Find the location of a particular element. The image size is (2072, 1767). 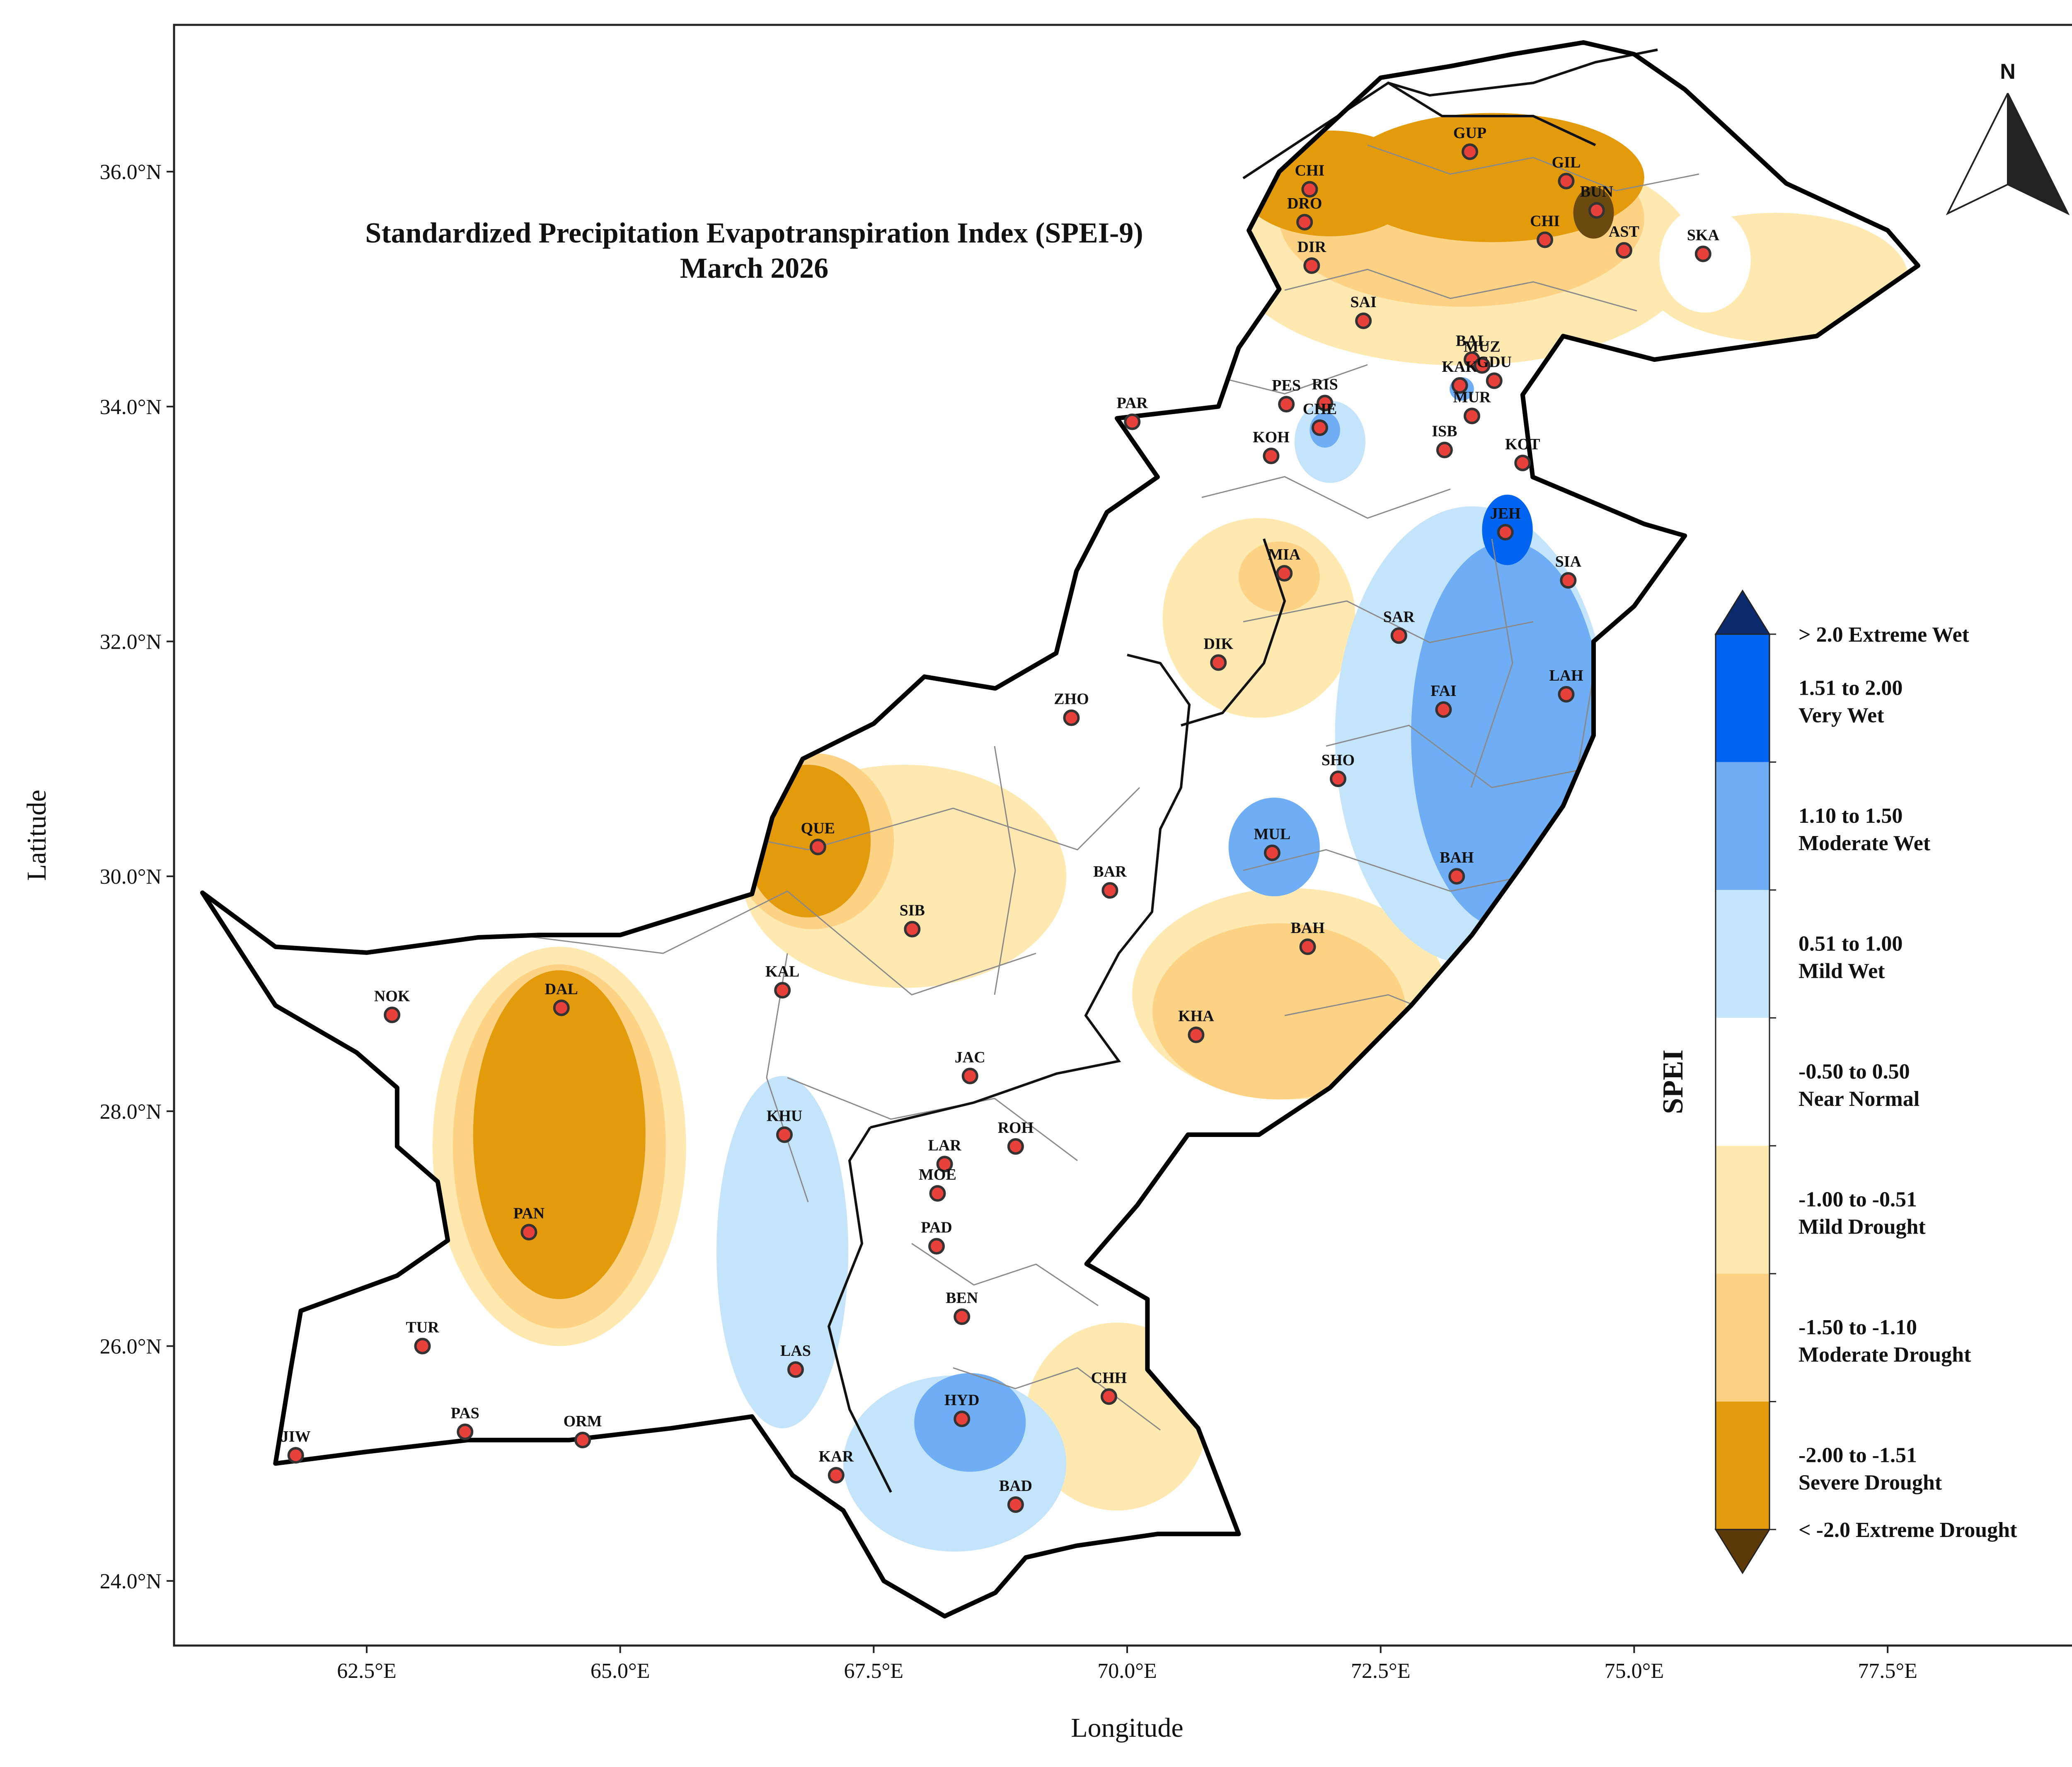

y-axis-label: Latitude is located at coordinates (37, 835).